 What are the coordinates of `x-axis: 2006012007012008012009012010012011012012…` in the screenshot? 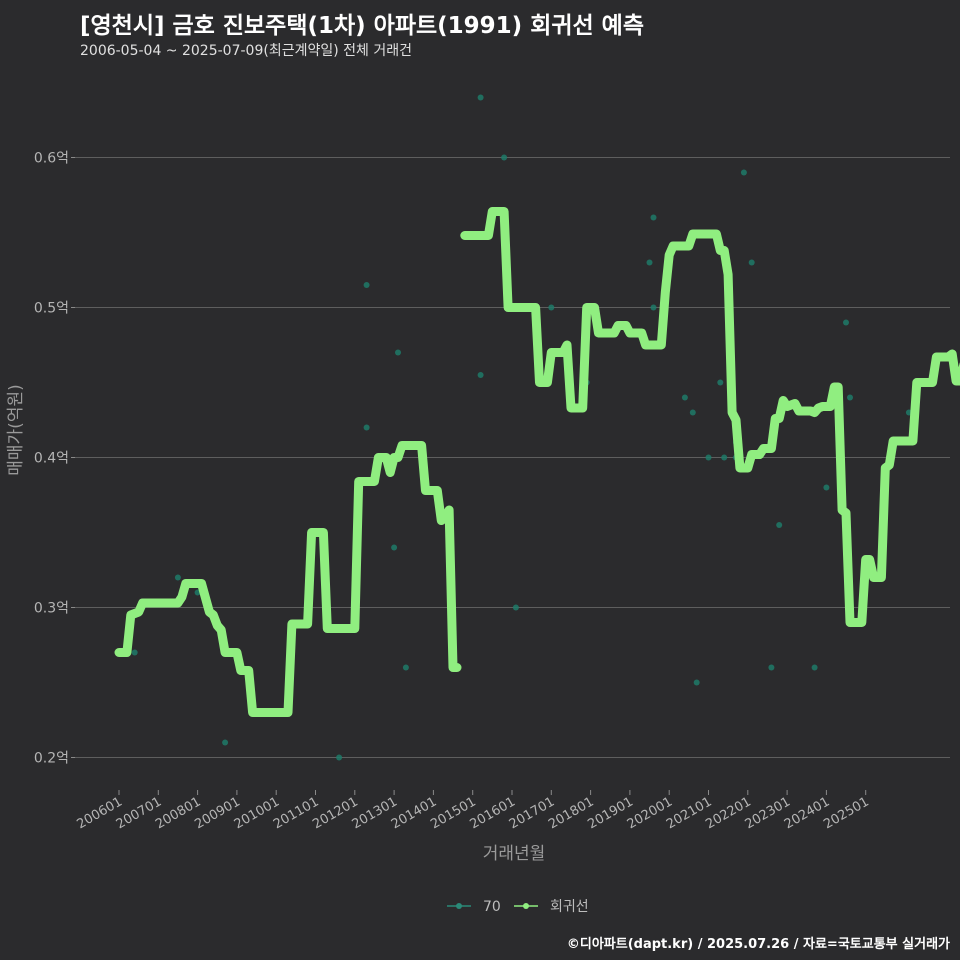 It's located at (473, 811).